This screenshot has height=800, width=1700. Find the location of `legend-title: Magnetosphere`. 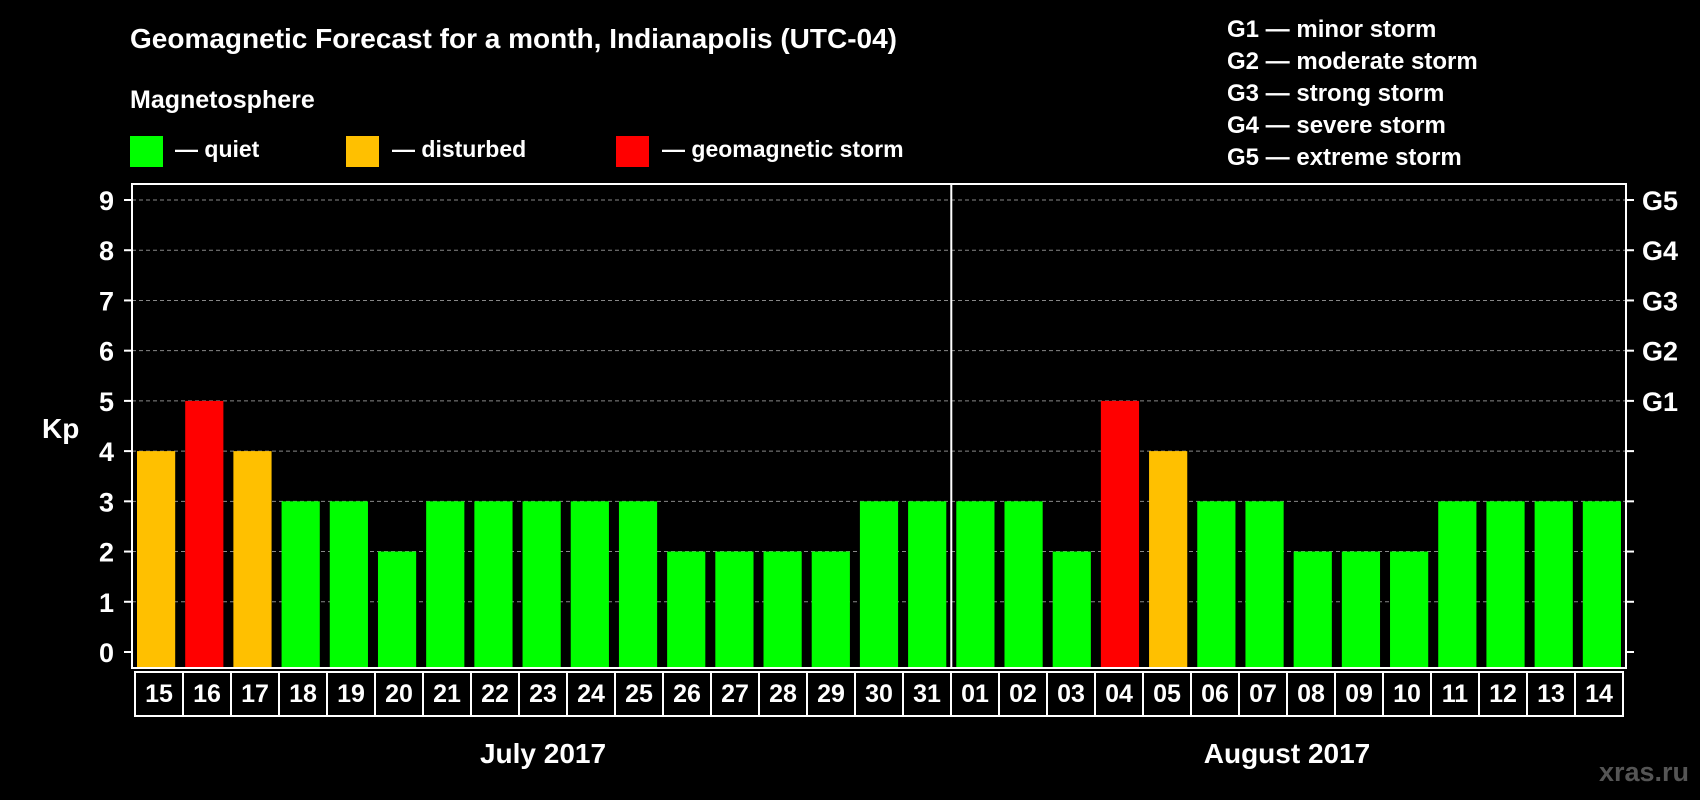

legend-title: Magnetosphere is located at coordinates (222, 100).